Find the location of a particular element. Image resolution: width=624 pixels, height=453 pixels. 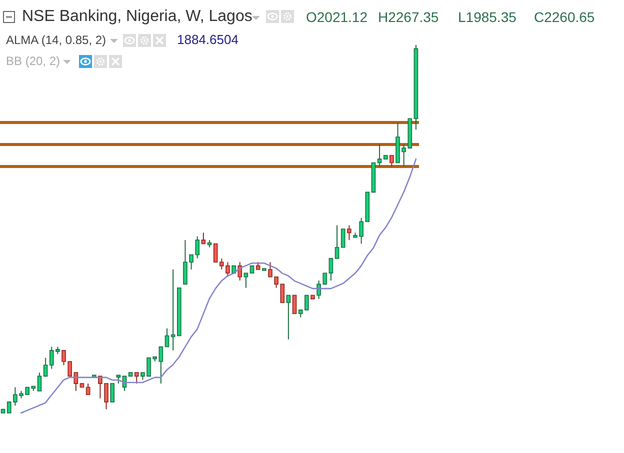

text: L1985.35 is located at coordinates (487, 17).